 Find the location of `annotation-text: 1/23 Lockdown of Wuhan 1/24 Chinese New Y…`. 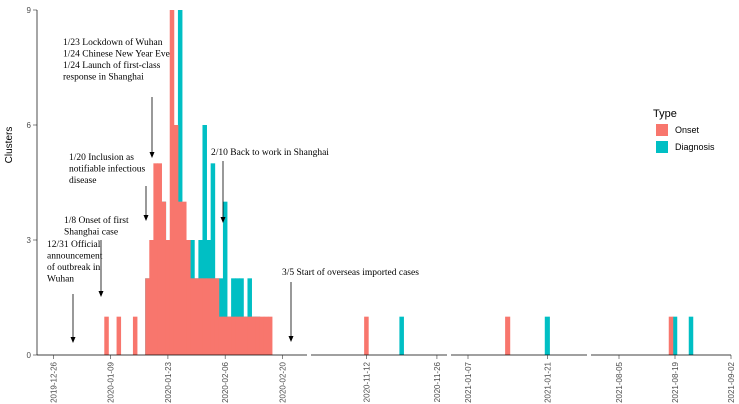

annotation-text: 1/23 Lockdown of Wuhan 1/24 Chinese New Y… is located at coordinates (116, 60).